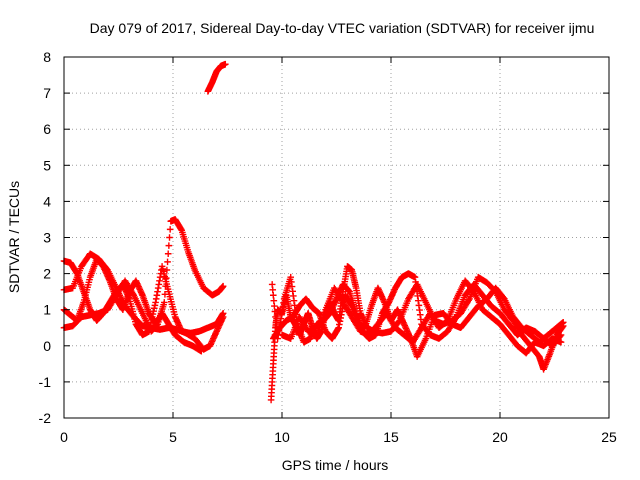 The height and width of the screenshot is (480, 640). I want to click on y-tick-label: 0, so click(47, 346).